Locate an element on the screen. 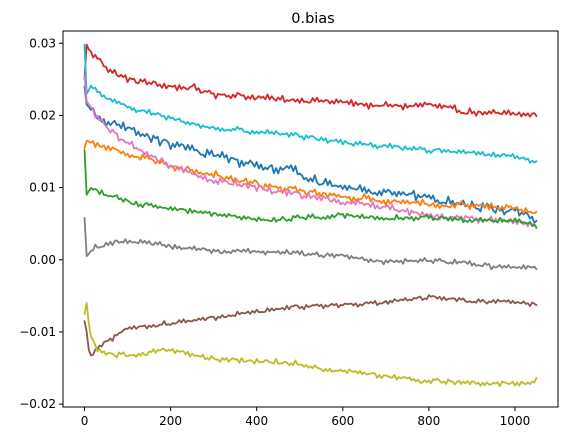  y-axis: −0.02 −0.01 0.00 0.01 0.02 0.03 is located at coordinates (41, 223).